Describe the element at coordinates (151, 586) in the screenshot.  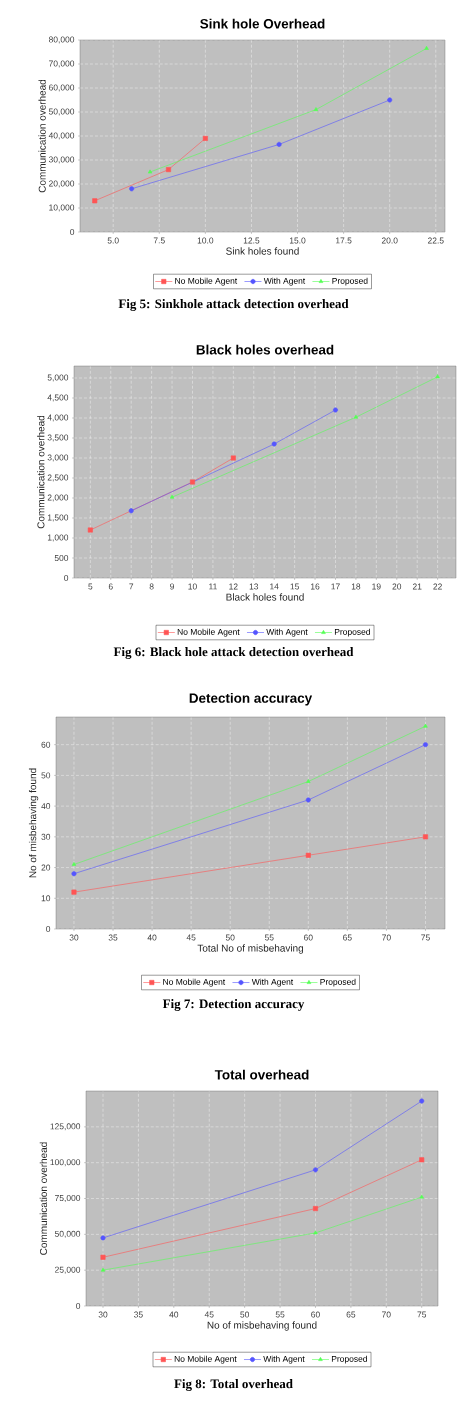
I see `x-tick-label: 8` at that location.